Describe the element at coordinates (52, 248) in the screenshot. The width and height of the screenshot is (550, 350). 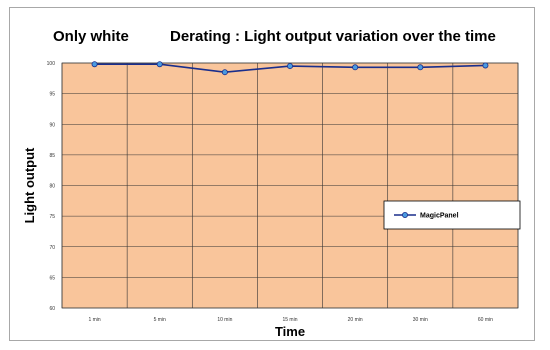
I see `y-tick-label: 70` at that location.